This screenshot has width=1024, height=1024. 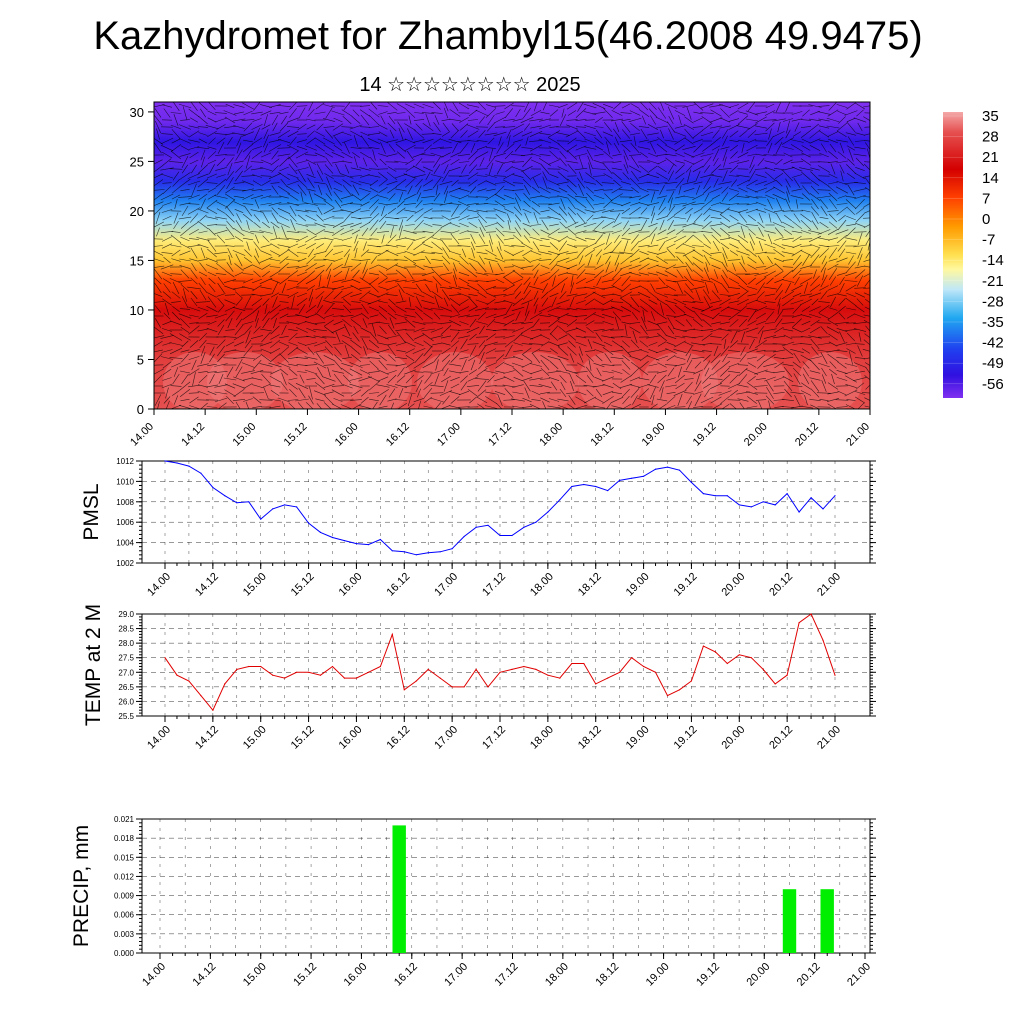 What do you see at coordinates (140, 409) in the screenshot?
I see `y-tick-label: 0` at bounding box center [140, 409].